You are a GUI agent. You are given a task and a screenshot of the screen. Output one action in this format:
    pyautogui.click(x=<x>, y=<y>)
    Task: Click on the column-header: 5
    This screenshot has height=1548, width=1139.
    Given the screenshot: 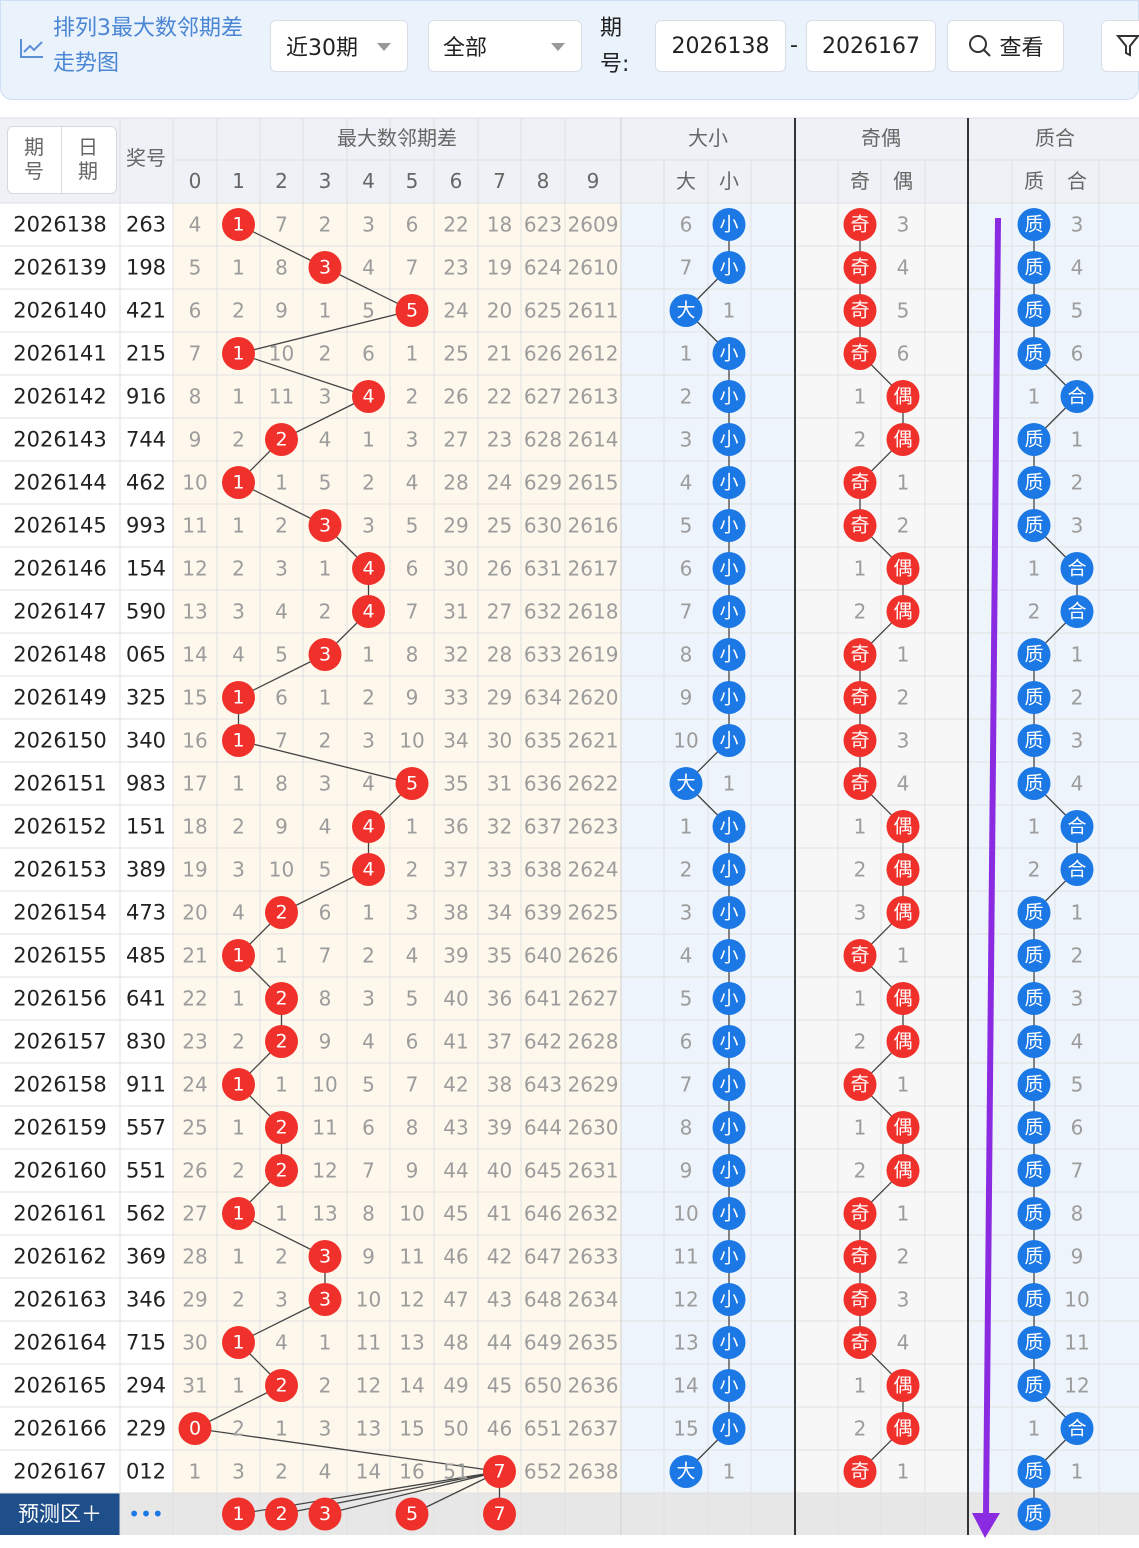 What is the action you would take?
    pyautogui.click(x=412, y=181)
    